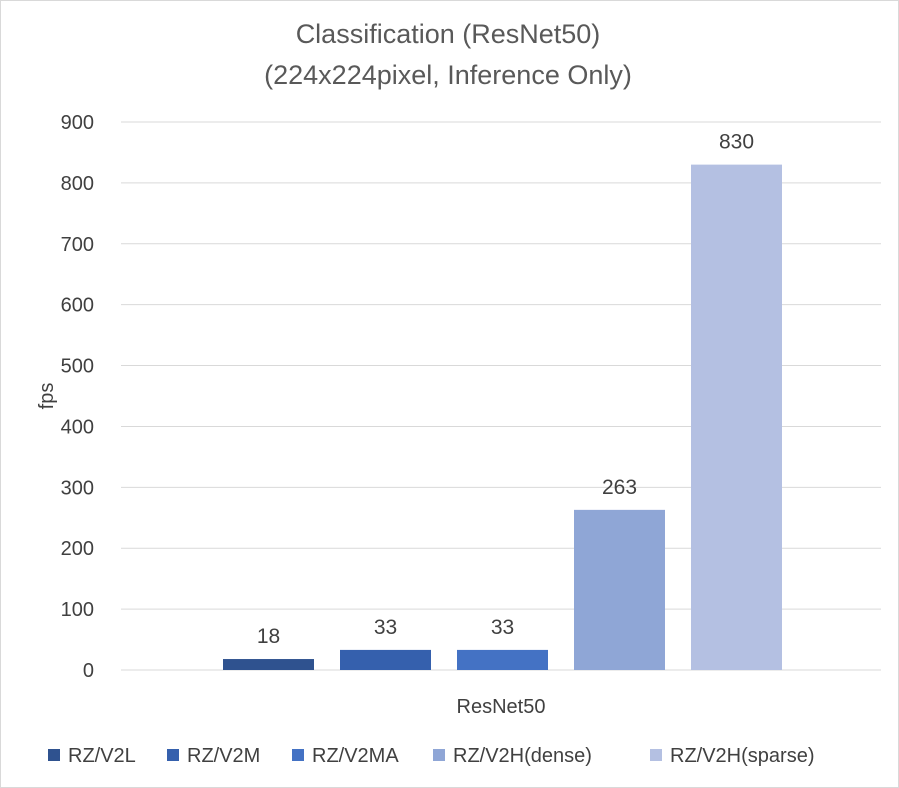  I want to click on chart-title: Classification (ResNet50), so click(448, 34).